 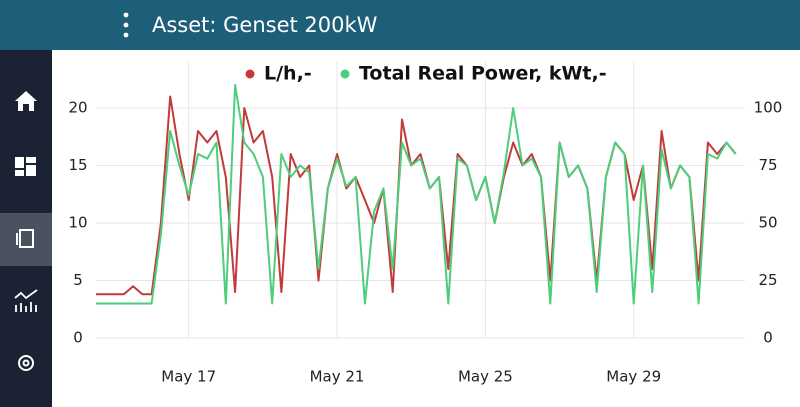 I want to click on y2-tick-label: 50, so click(x=767, y=223).